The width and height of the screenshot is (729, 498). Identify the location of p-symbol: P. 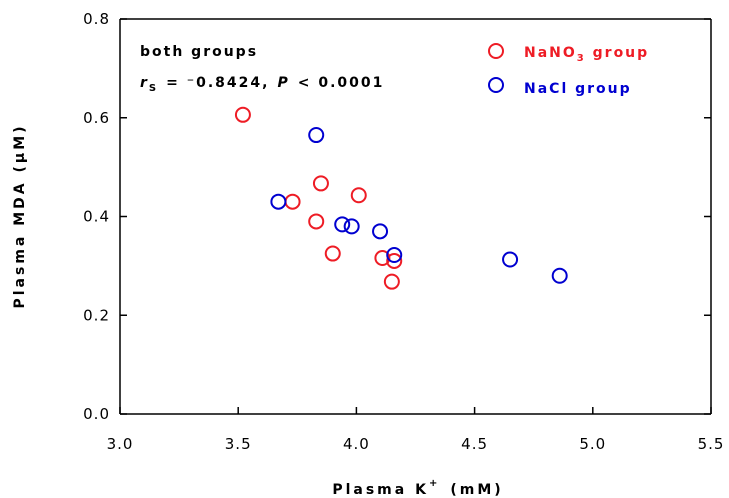
(283, 83).